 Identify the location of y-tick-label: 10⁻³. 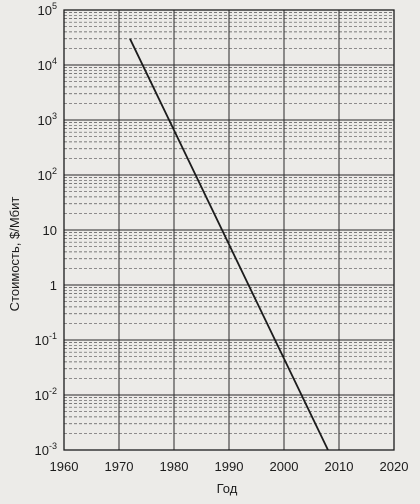
(46, 449).